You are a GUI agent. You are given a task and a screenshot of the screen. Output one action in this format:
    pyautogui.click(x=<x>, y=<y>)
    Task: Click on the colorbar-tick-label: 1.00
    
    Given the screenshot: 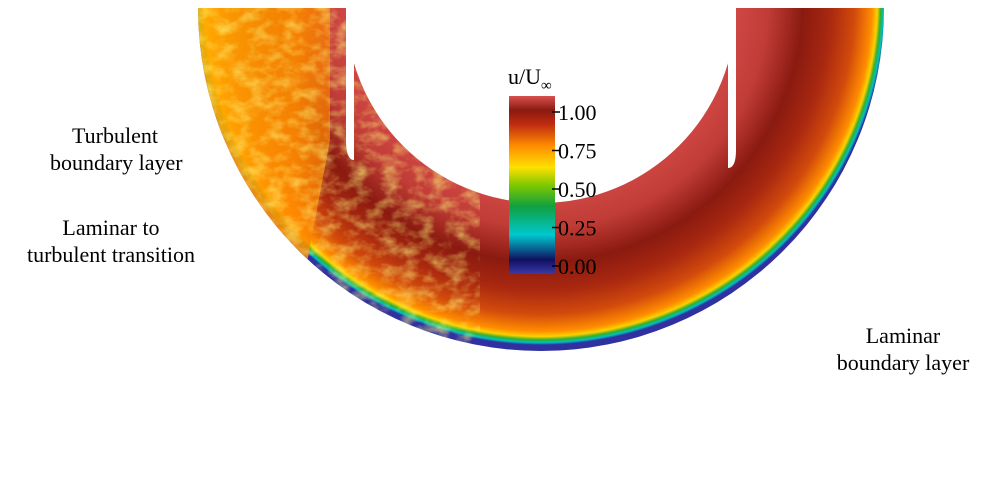 What is the action you would take?
    pyautogui.click(x=577, y=112)
    